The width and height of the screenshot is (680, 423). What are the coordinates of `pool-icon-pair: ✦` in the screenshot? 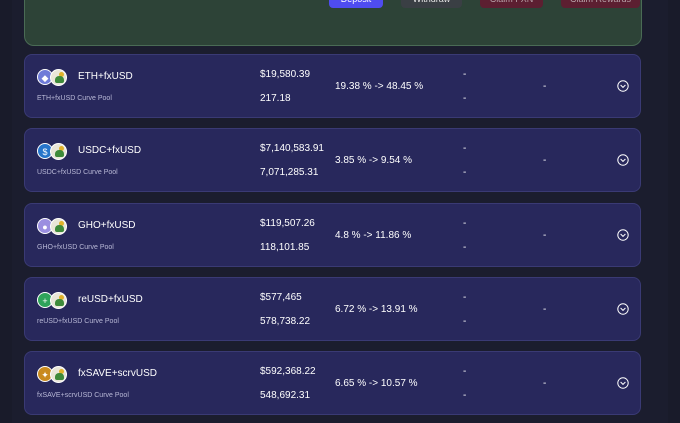 It's located at (54, 375).